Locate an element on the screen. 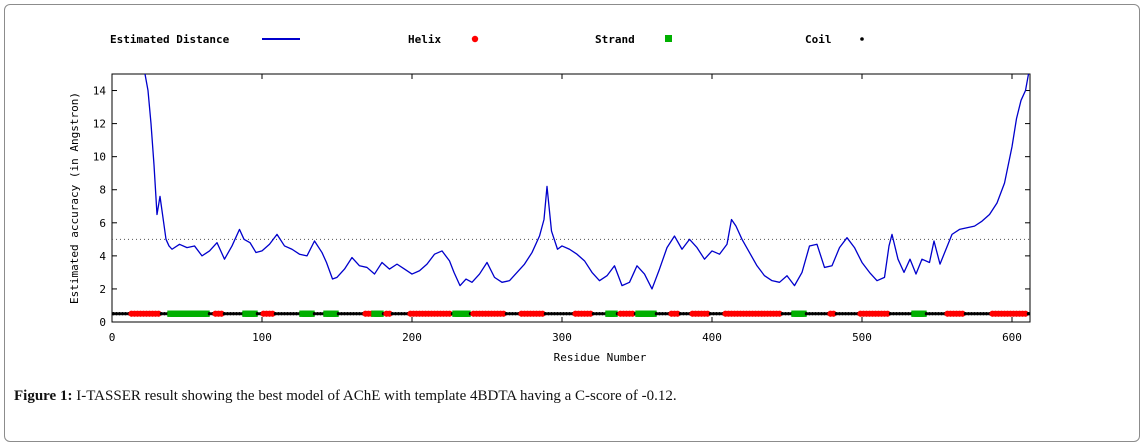  legend-distance-label: Estimated Distance is located at coordinates (170, 39).